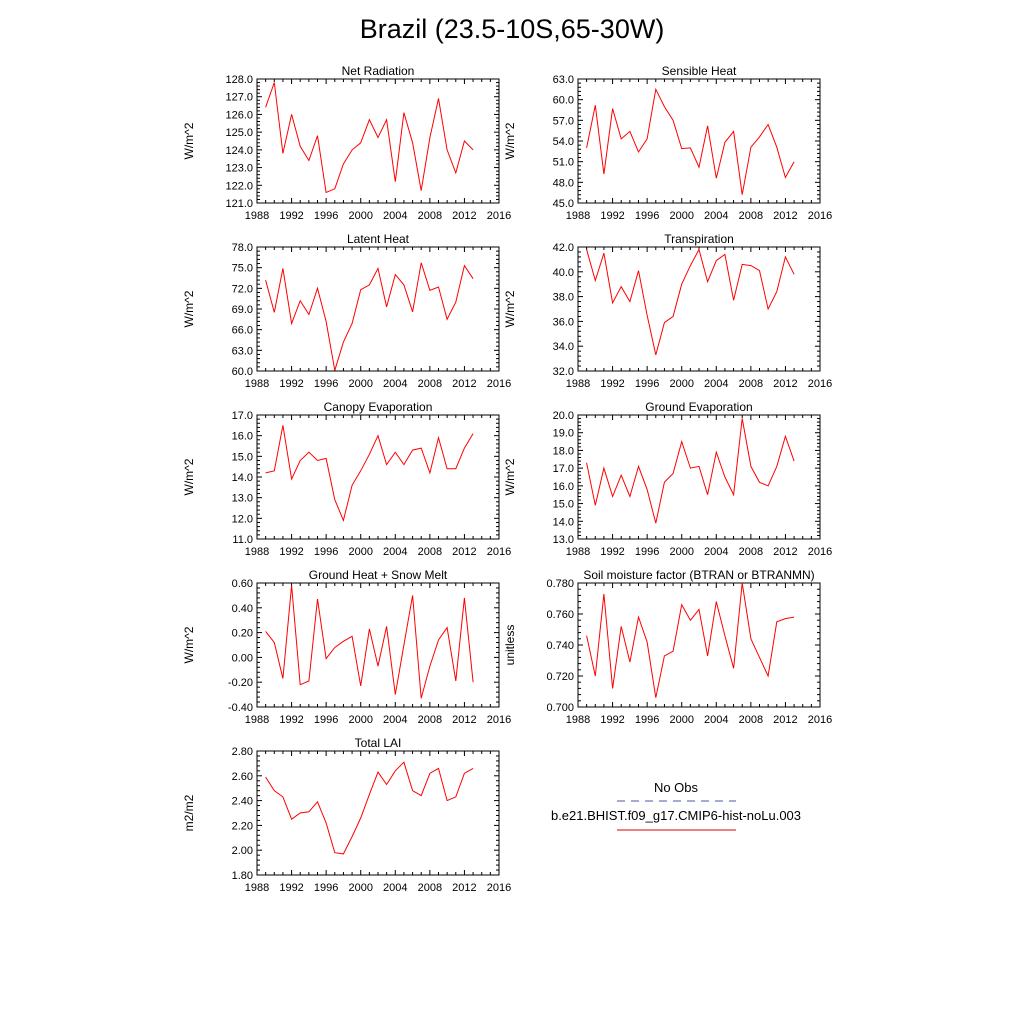 This screenshot has height=1024, width=1024. Describe the element at coordinates (563, 540) in the screenshot. I see `y-tick-label: 13.0` at that location.